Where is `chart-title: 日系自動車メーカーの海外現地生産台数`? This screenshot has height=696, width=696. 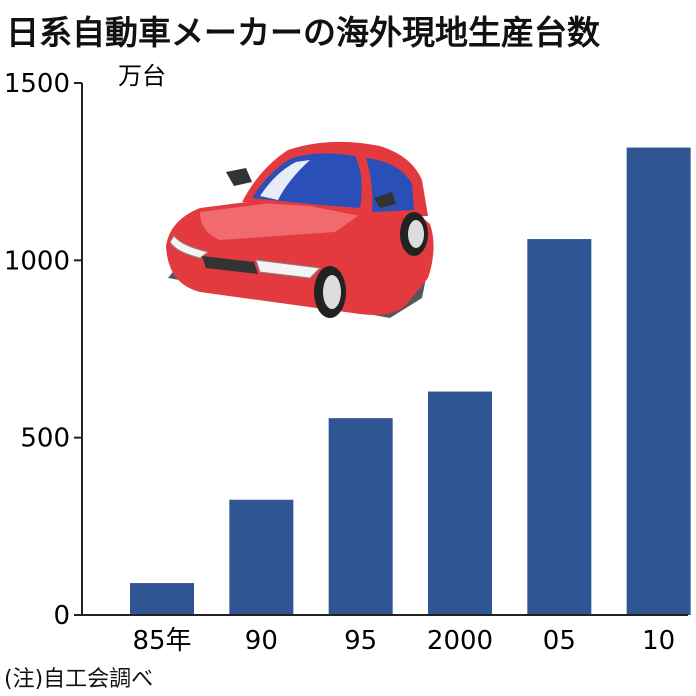 chart-title: 日系自動車メーカーの海外現地生産台数 is located at coordinates (303, 32).